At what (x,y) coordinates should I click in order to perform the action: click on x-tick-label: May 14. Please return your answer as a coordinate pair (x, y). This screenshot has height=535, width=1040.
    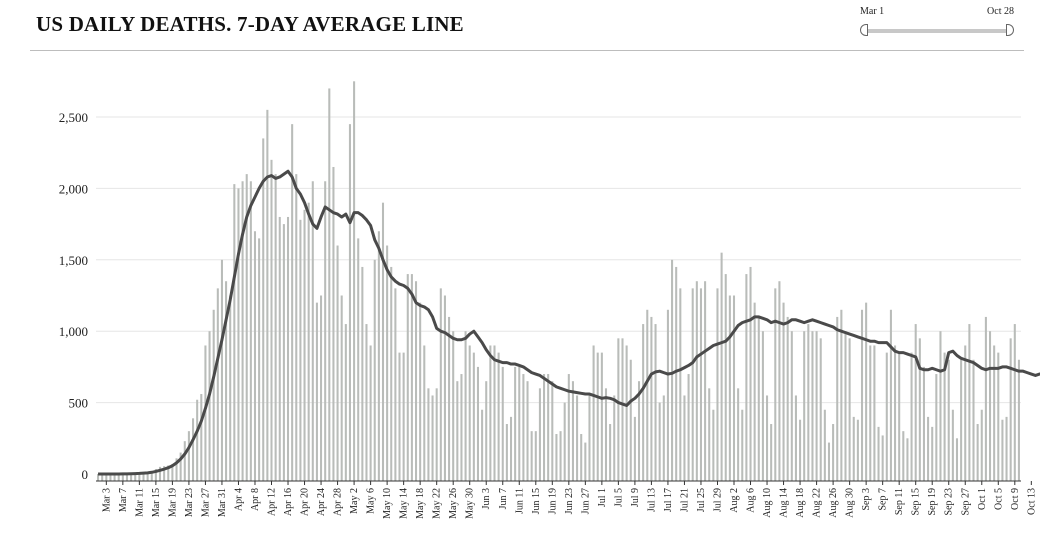
    Looking at the image, I should click on (404, 503).